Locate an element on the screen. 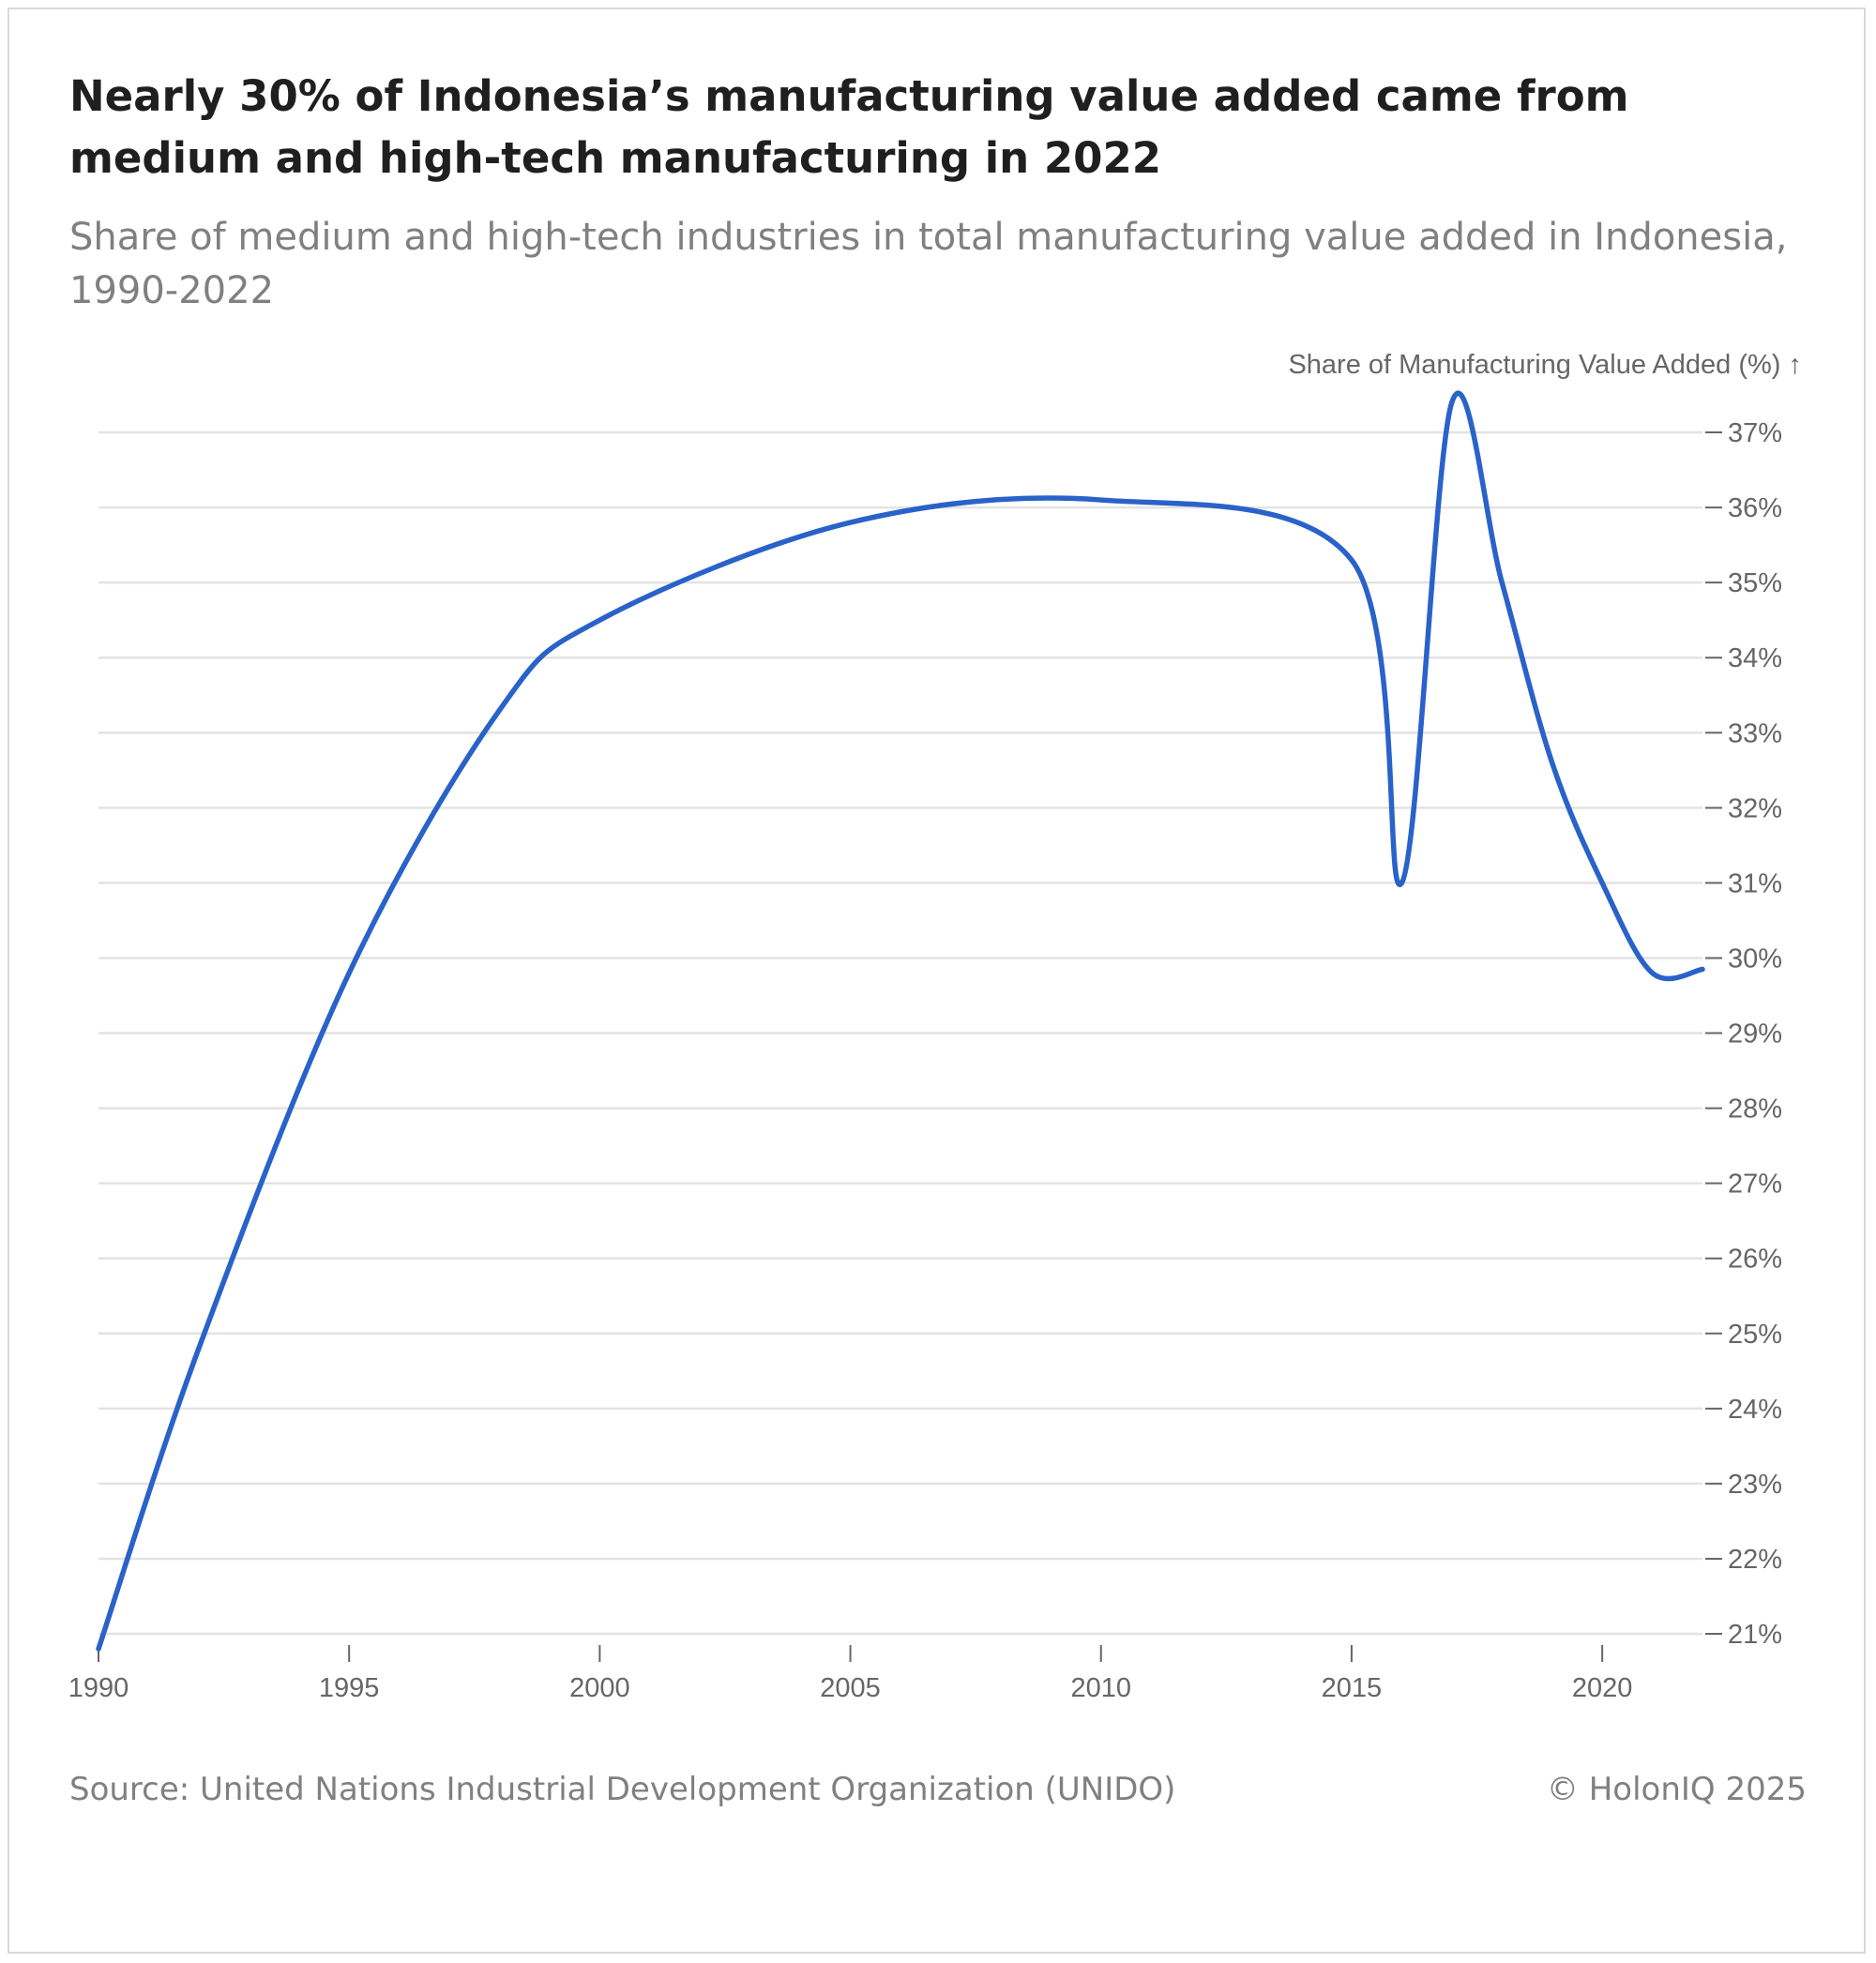 The height and width of the screenshot is (1963, 1876). data-point-2022 is located at coordinates (1702, 969).